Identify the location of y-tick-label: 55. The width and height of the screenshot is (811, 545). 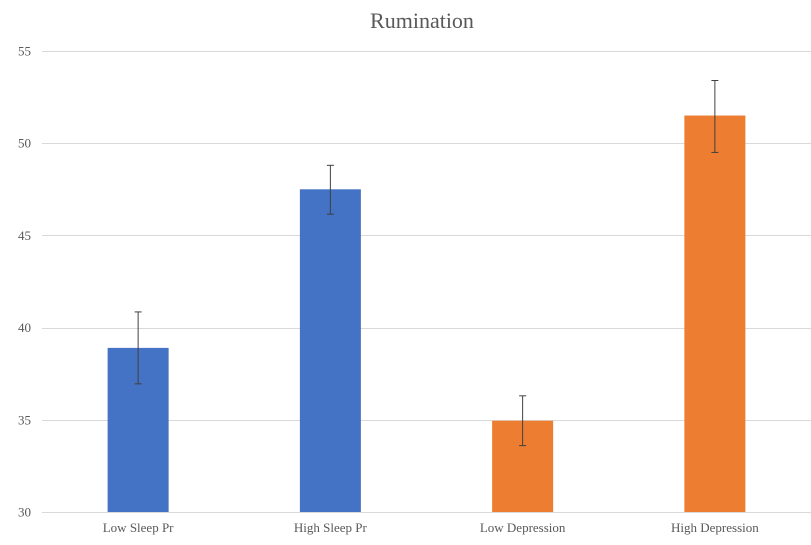
(24, 51).